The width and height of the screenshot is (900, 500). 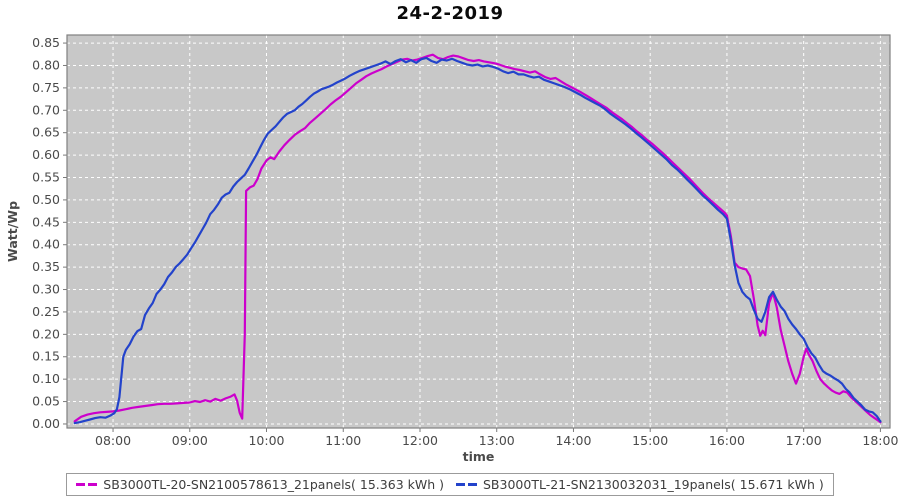 I want to click on x-axis-title: time, so click(x=479, y=456).